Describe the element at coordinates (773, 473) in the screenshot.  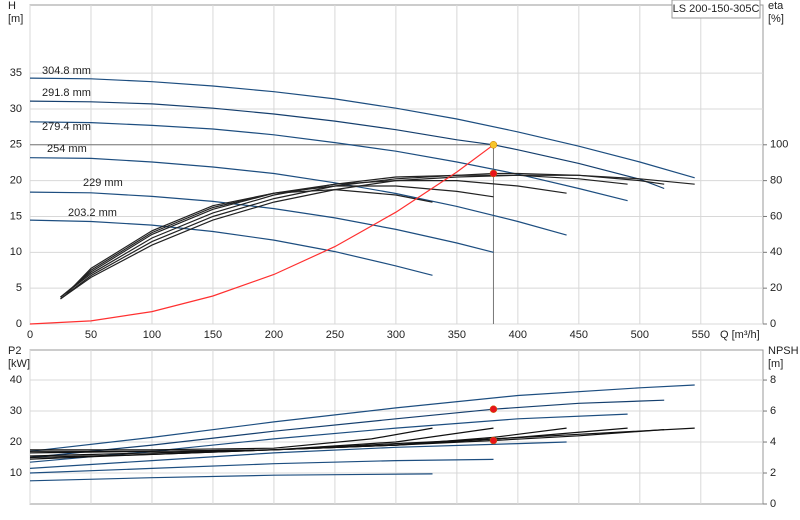
I see `y2-tick-label: 2` at that location.